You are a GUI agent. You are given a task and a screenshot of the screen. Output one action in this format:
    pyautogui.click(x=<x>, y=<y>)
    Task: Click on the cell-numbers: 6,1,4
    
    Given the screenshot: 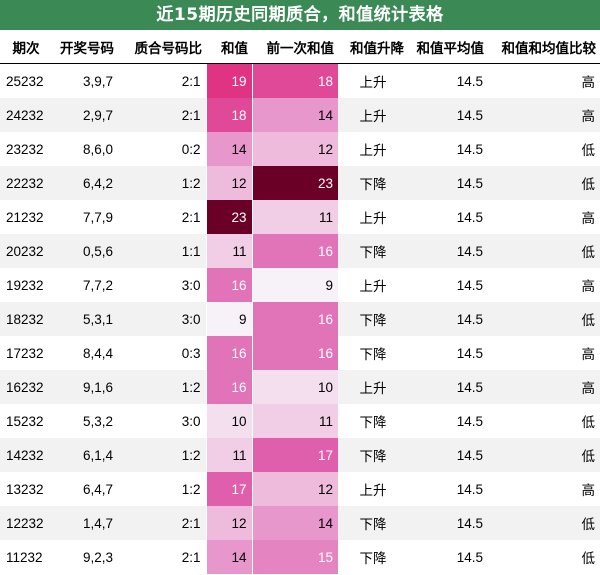 What is the action you would take?
    pyautogui.click(x=85, y=455)
    